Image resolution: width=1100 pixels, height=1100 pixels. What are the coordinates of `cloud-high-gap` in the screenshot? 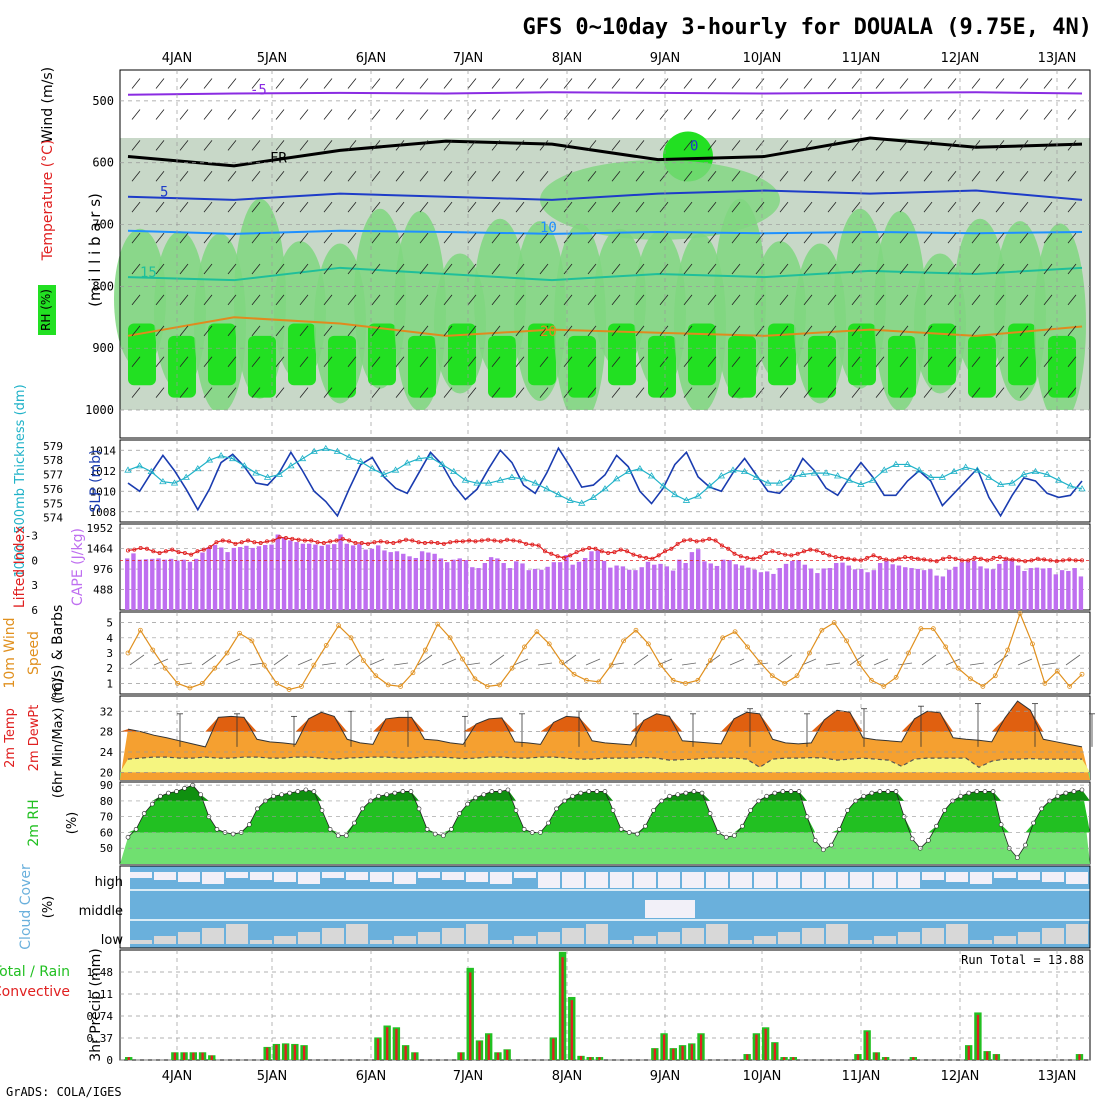 It's located at (717, 880).